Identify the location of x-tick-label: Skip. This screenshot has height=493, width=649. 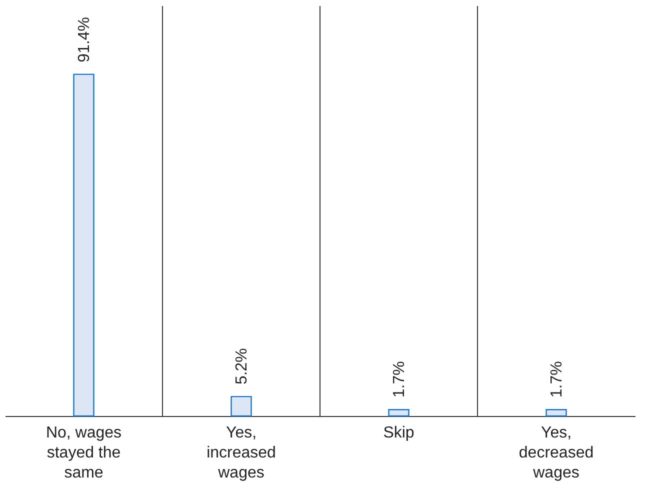
(398, 433).